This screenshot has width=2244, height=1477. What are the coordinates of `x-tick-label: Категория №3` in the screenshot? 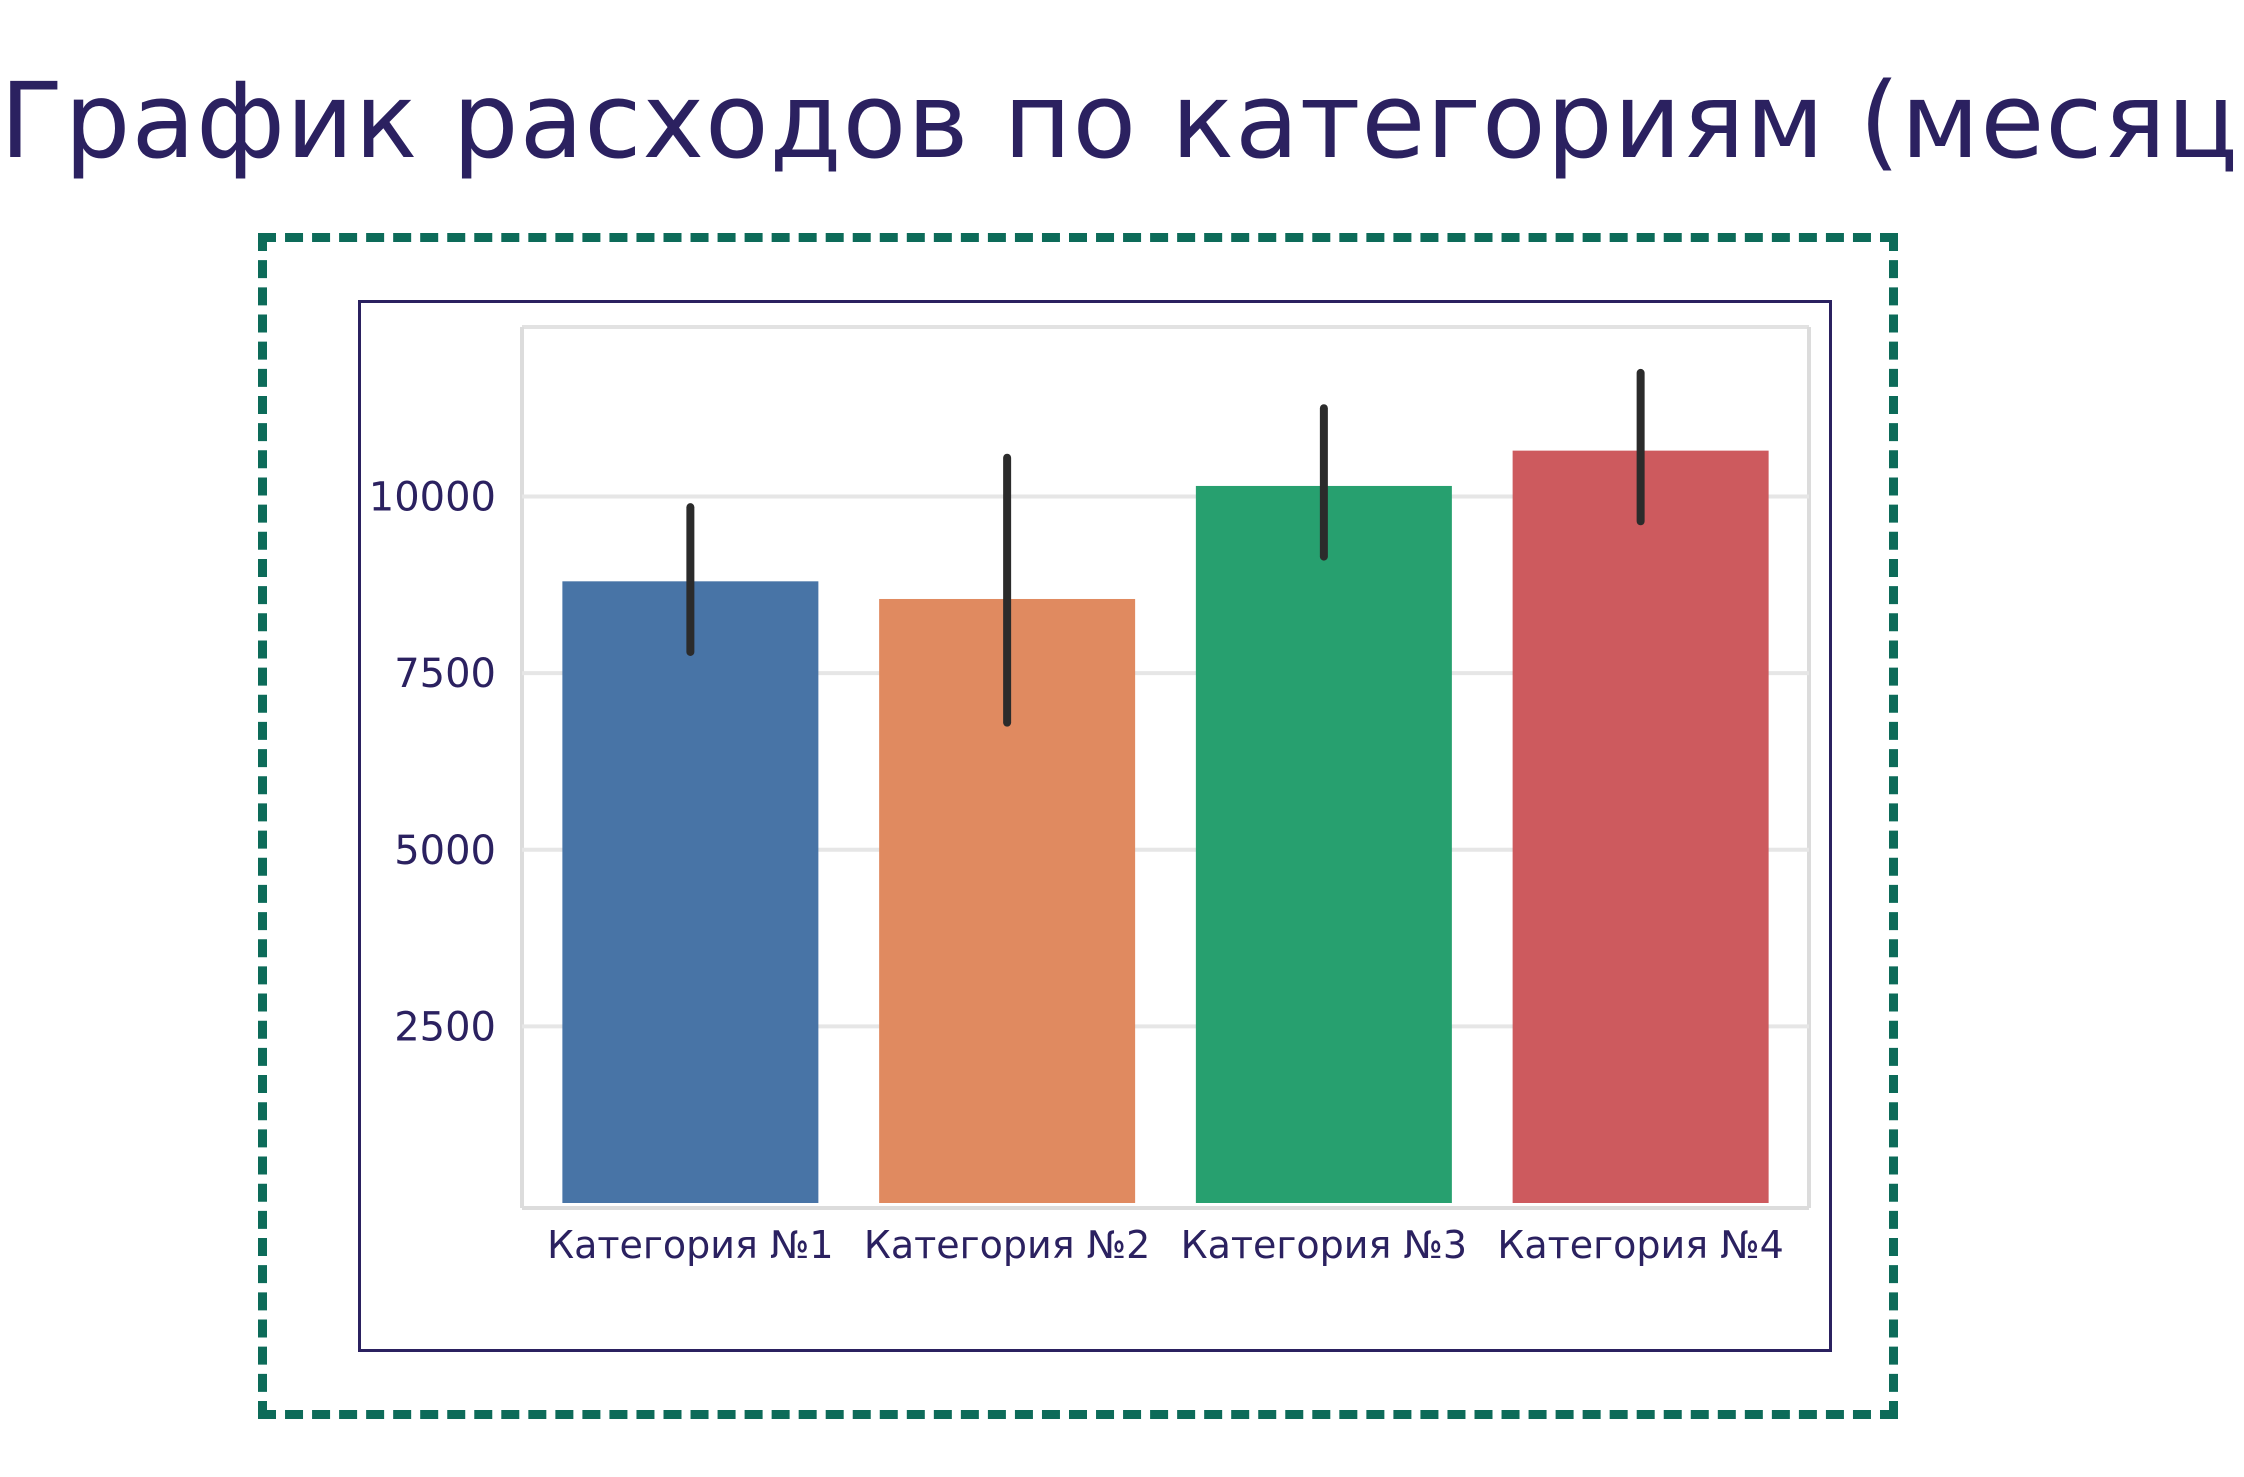 It's located at (1324, 1245).